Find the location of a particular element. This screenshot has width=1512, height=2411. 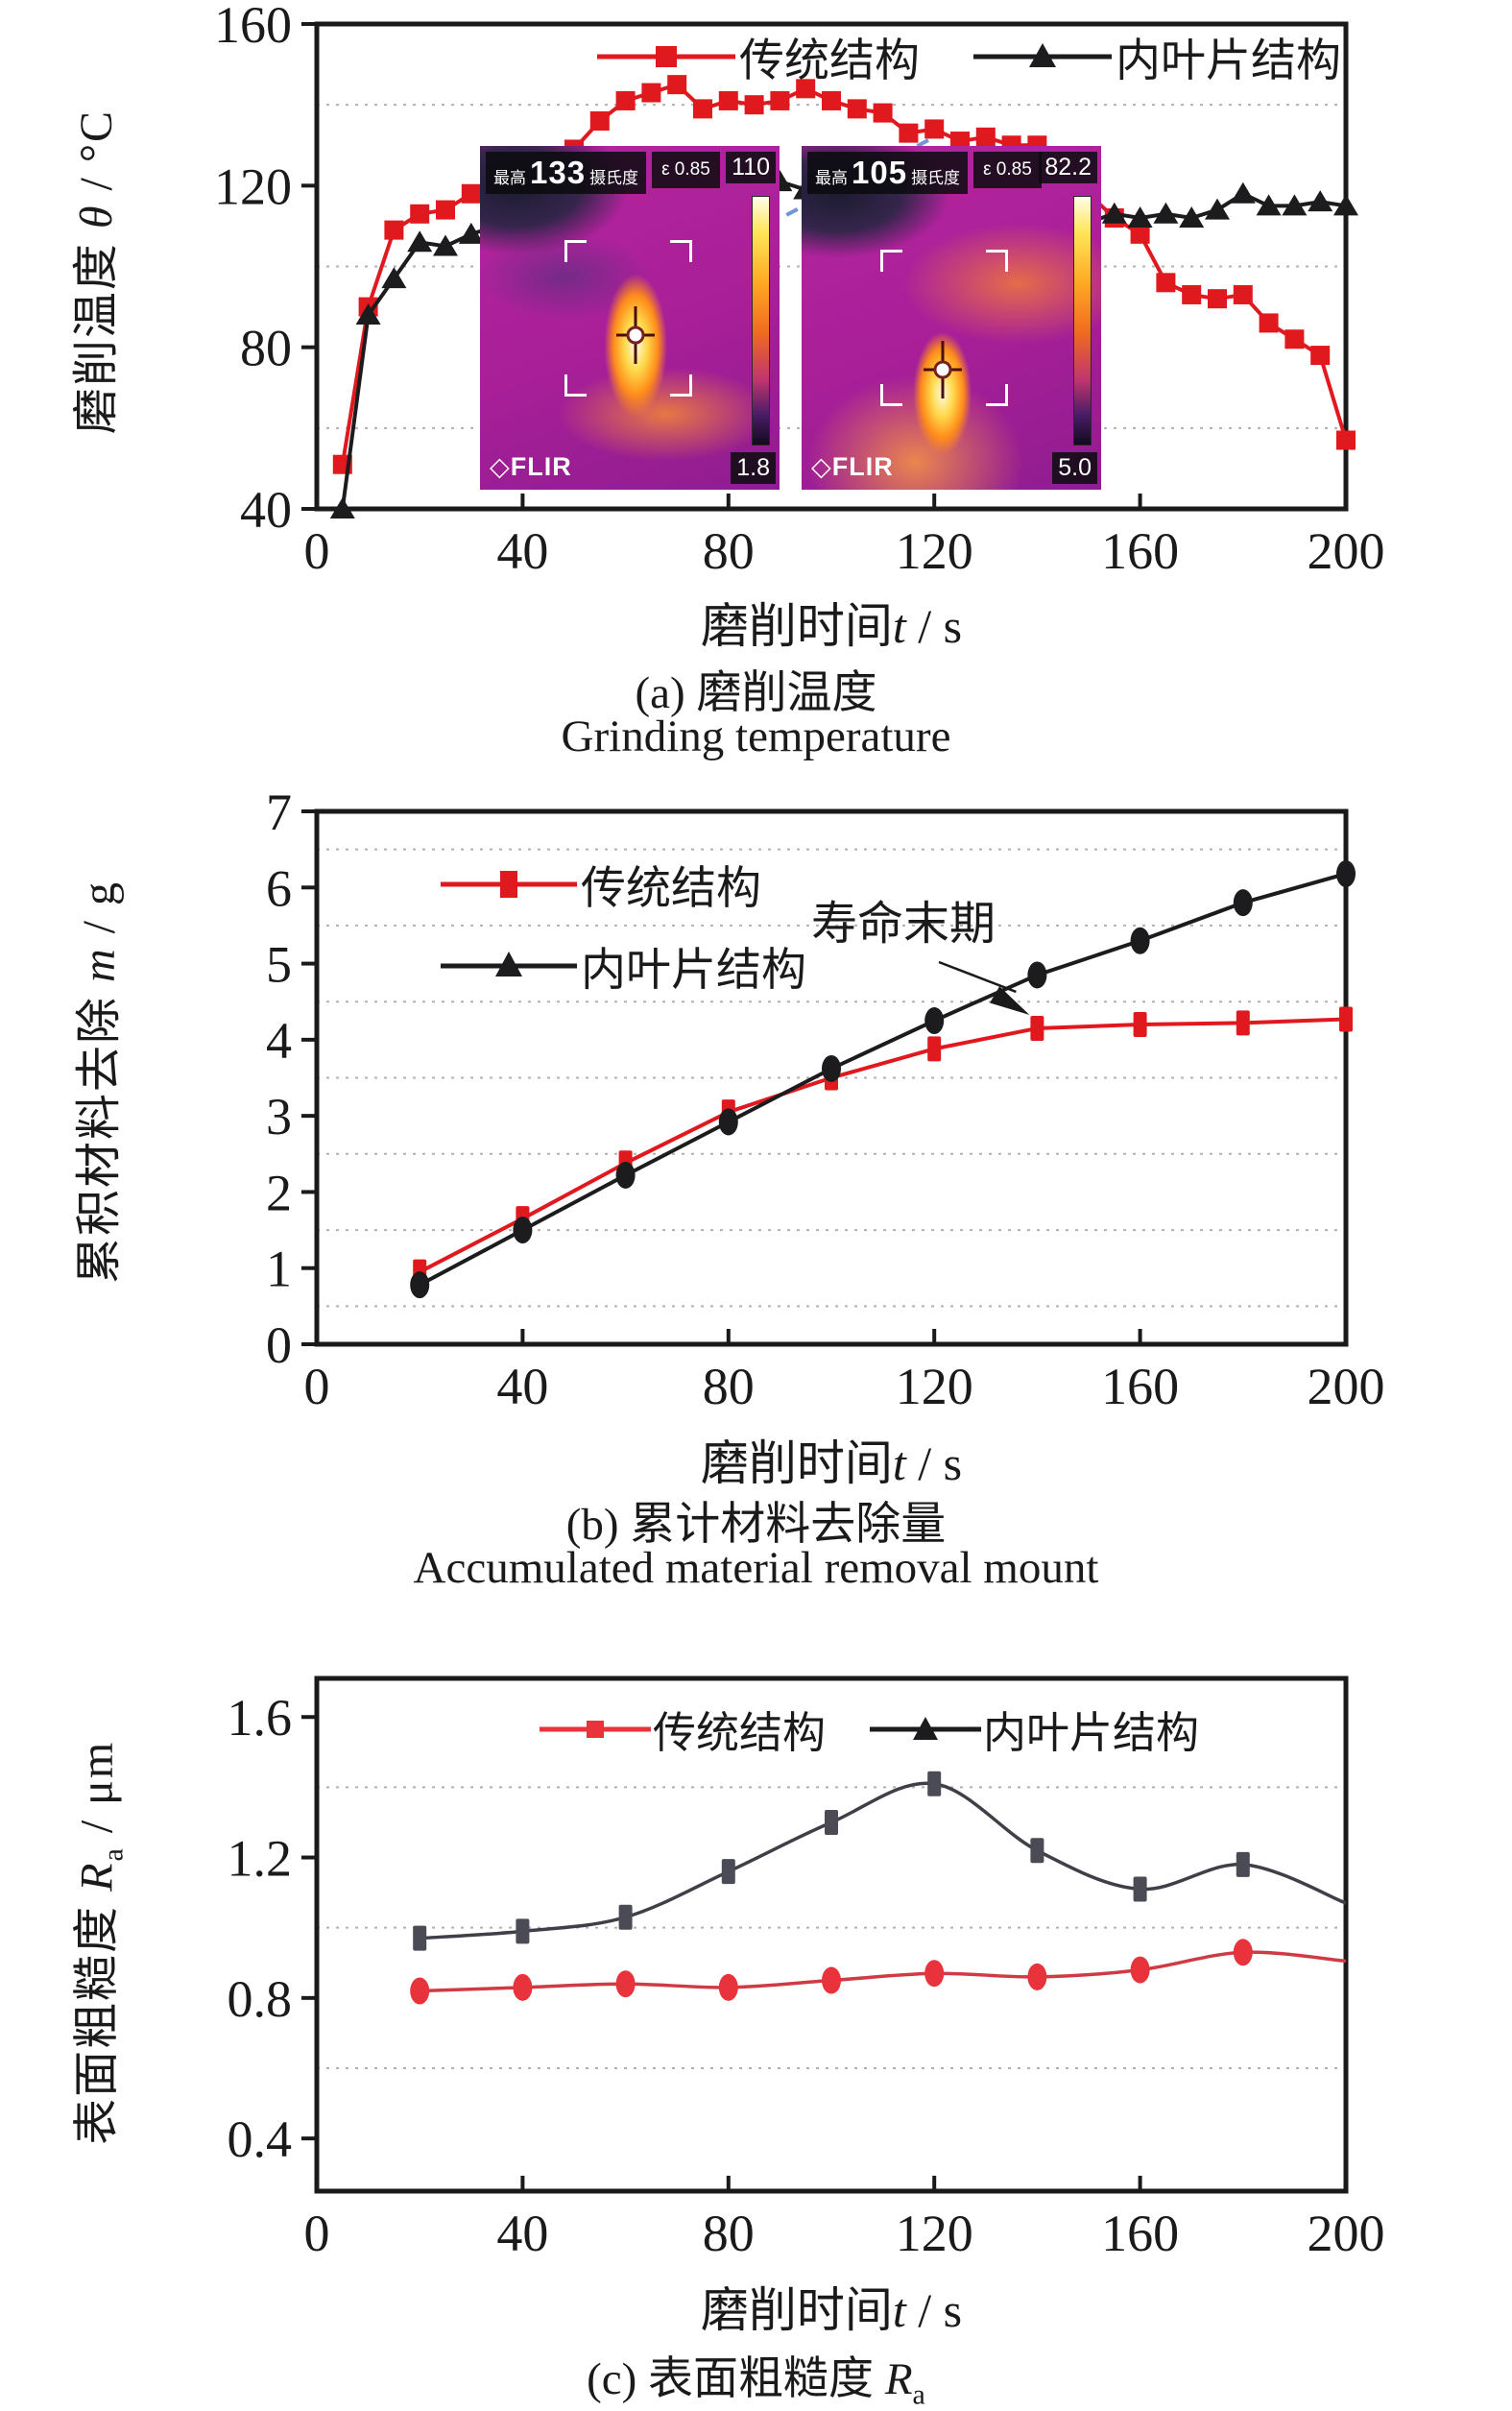

chart-a-ylabel: 磨削温度 θ / °C is located at coordinates (96, 271).